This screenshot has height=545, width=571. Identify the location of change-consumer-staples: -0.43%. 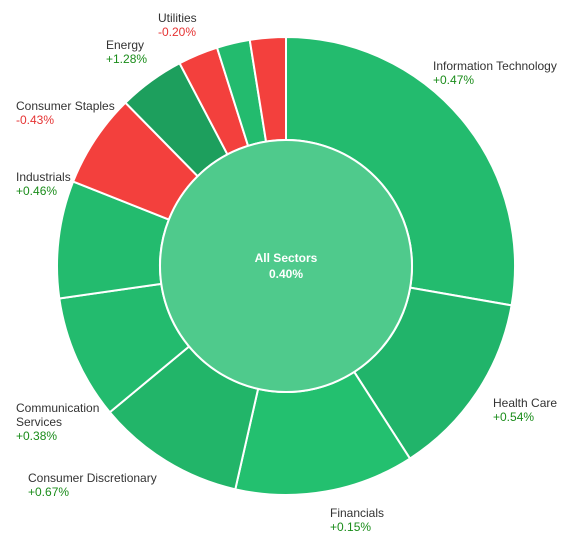
(35, 120).